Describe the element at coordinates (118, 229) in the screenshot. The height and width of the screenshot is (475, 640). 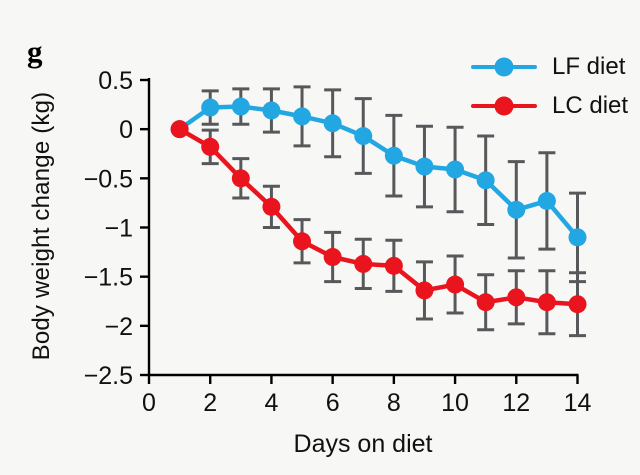
I see `y-tick-label: −1` at that location.